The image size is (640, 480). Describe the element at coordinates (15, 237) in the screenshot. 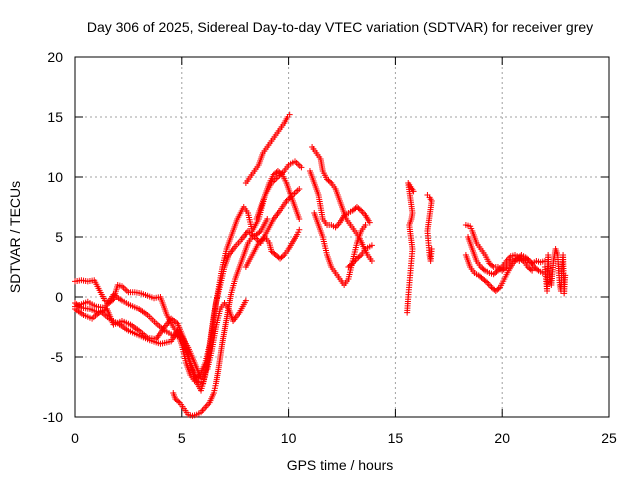

I see `y-axis-label: SDTVAR / TECUs` at that location.